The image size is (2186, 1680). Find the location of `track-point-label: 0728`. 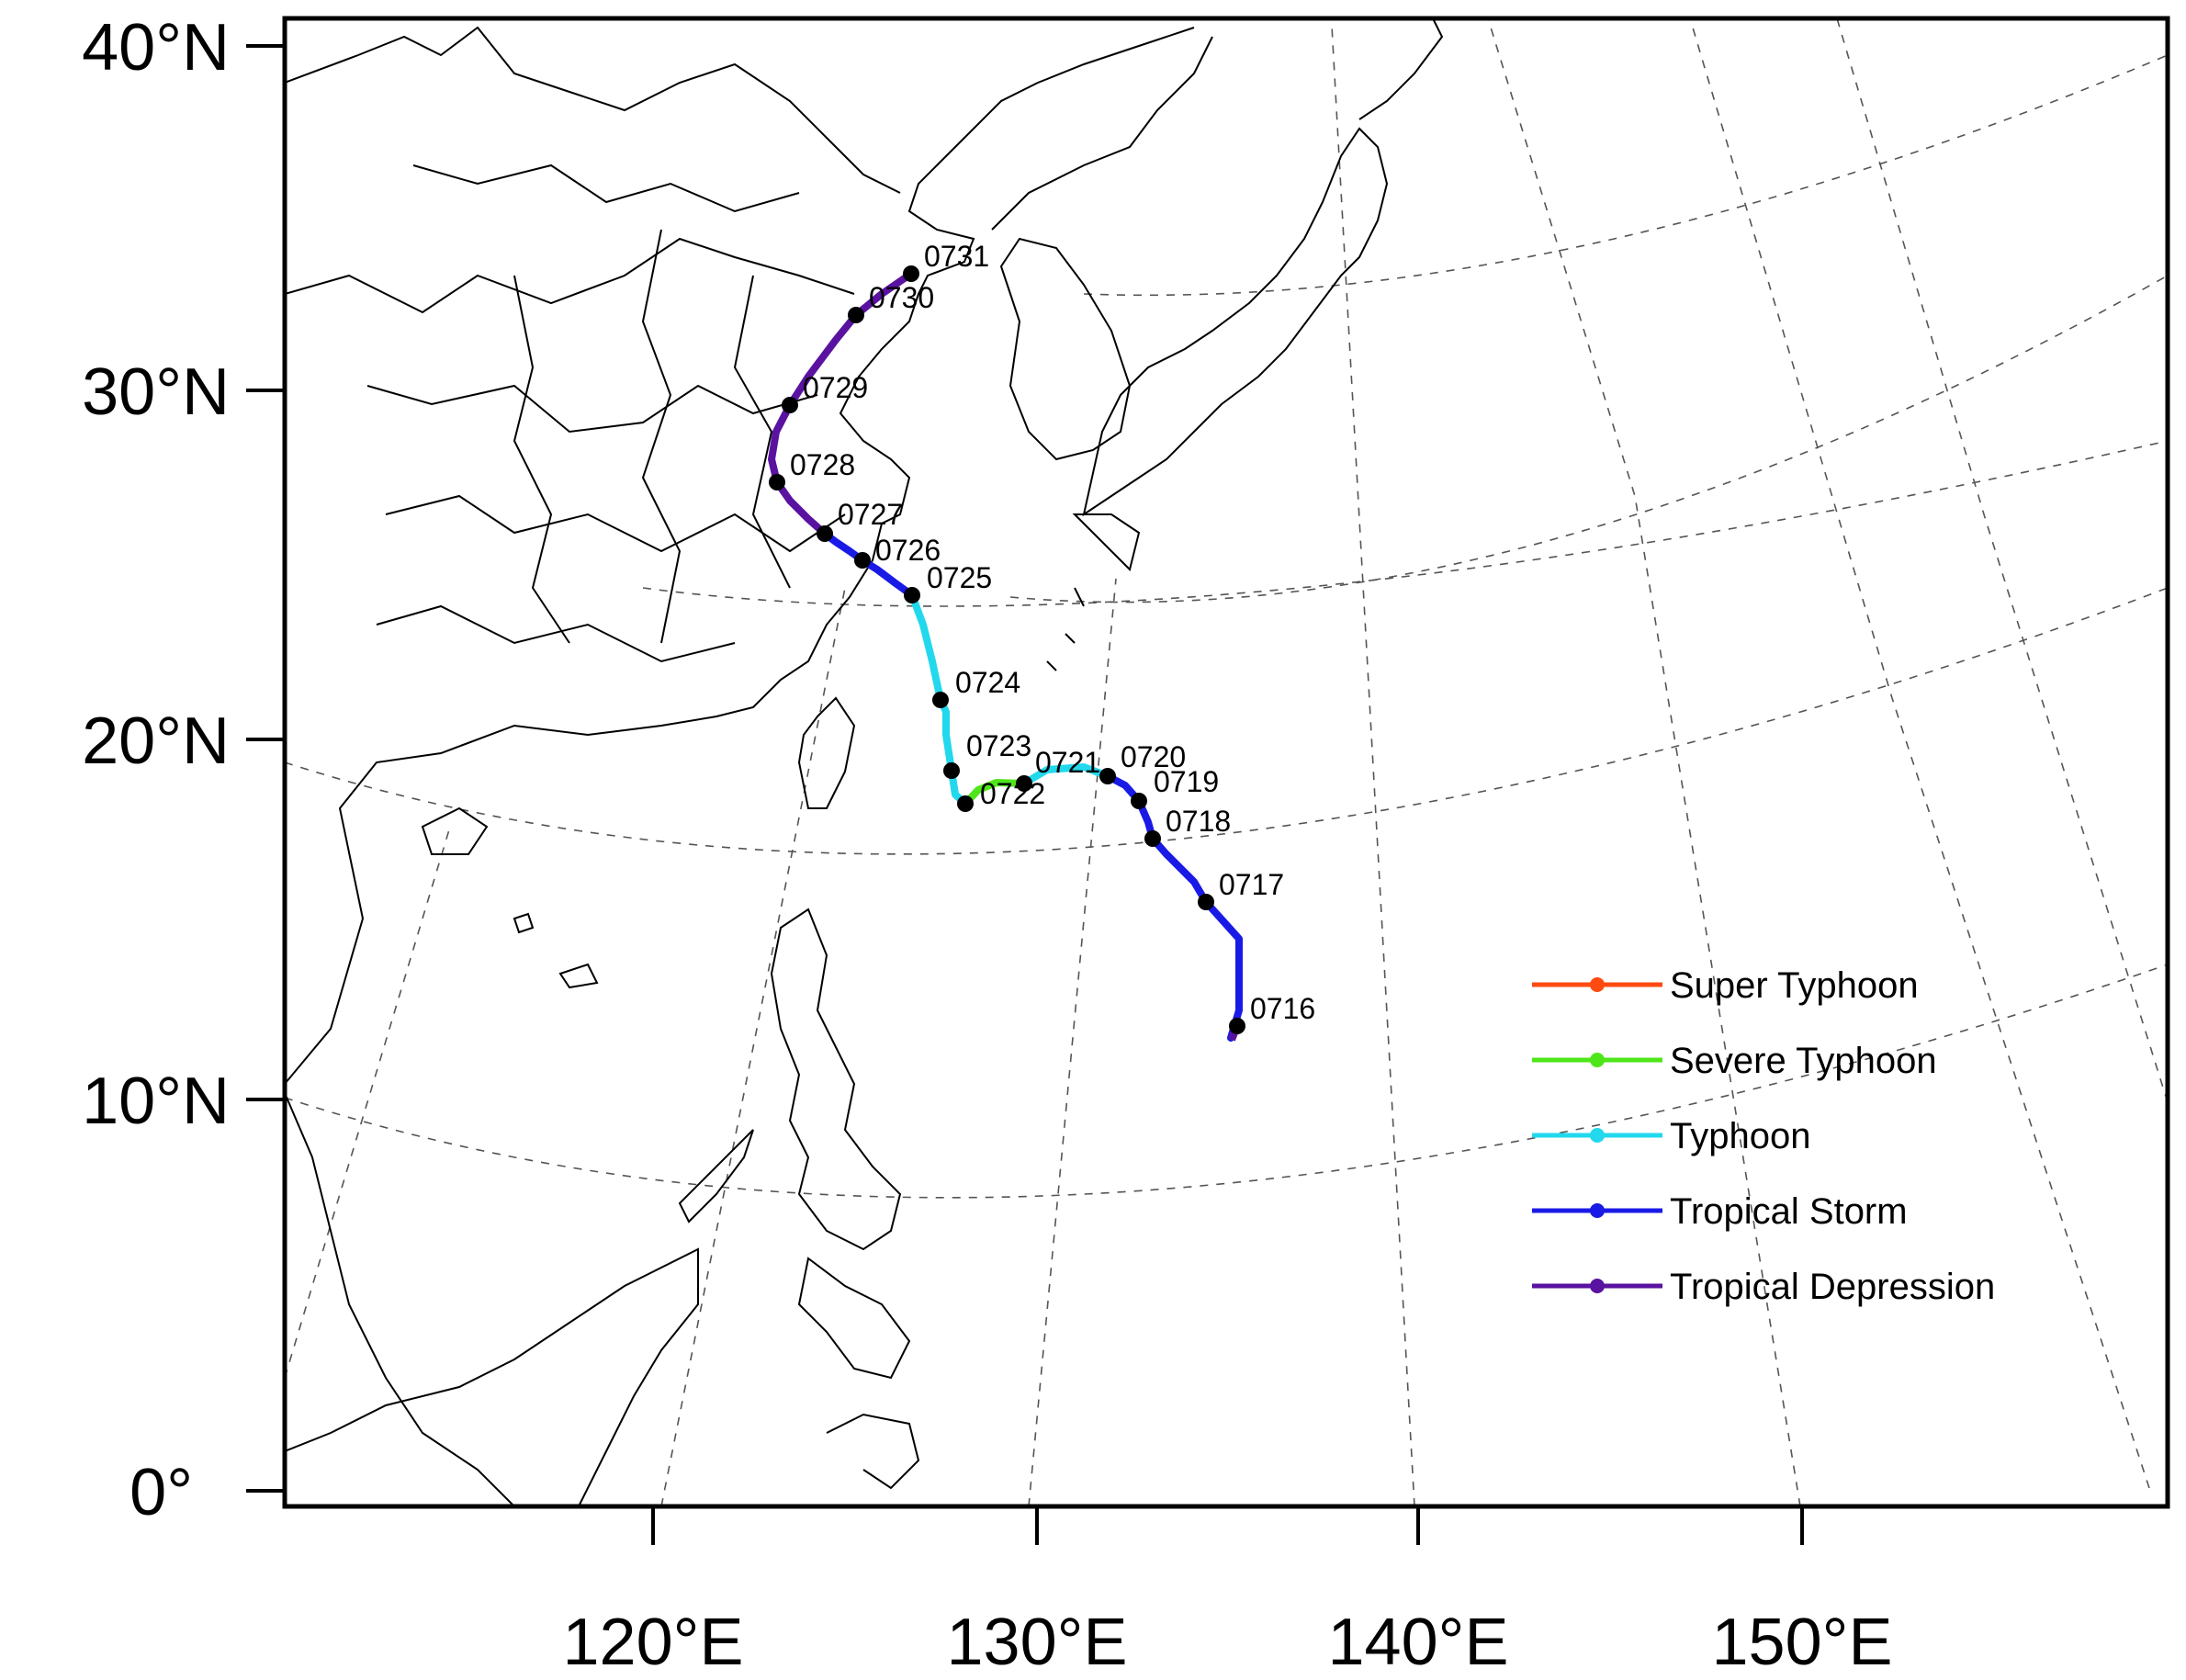

track-point-label: 0728 is located at coordinates (822, 464).